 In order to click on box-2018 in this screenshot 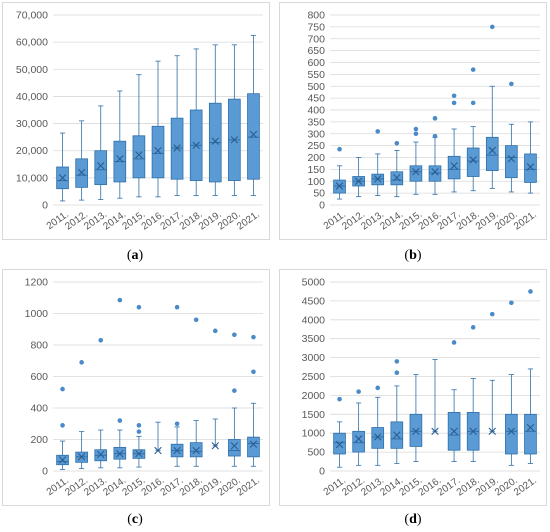, I will do `click(473, 393)`.